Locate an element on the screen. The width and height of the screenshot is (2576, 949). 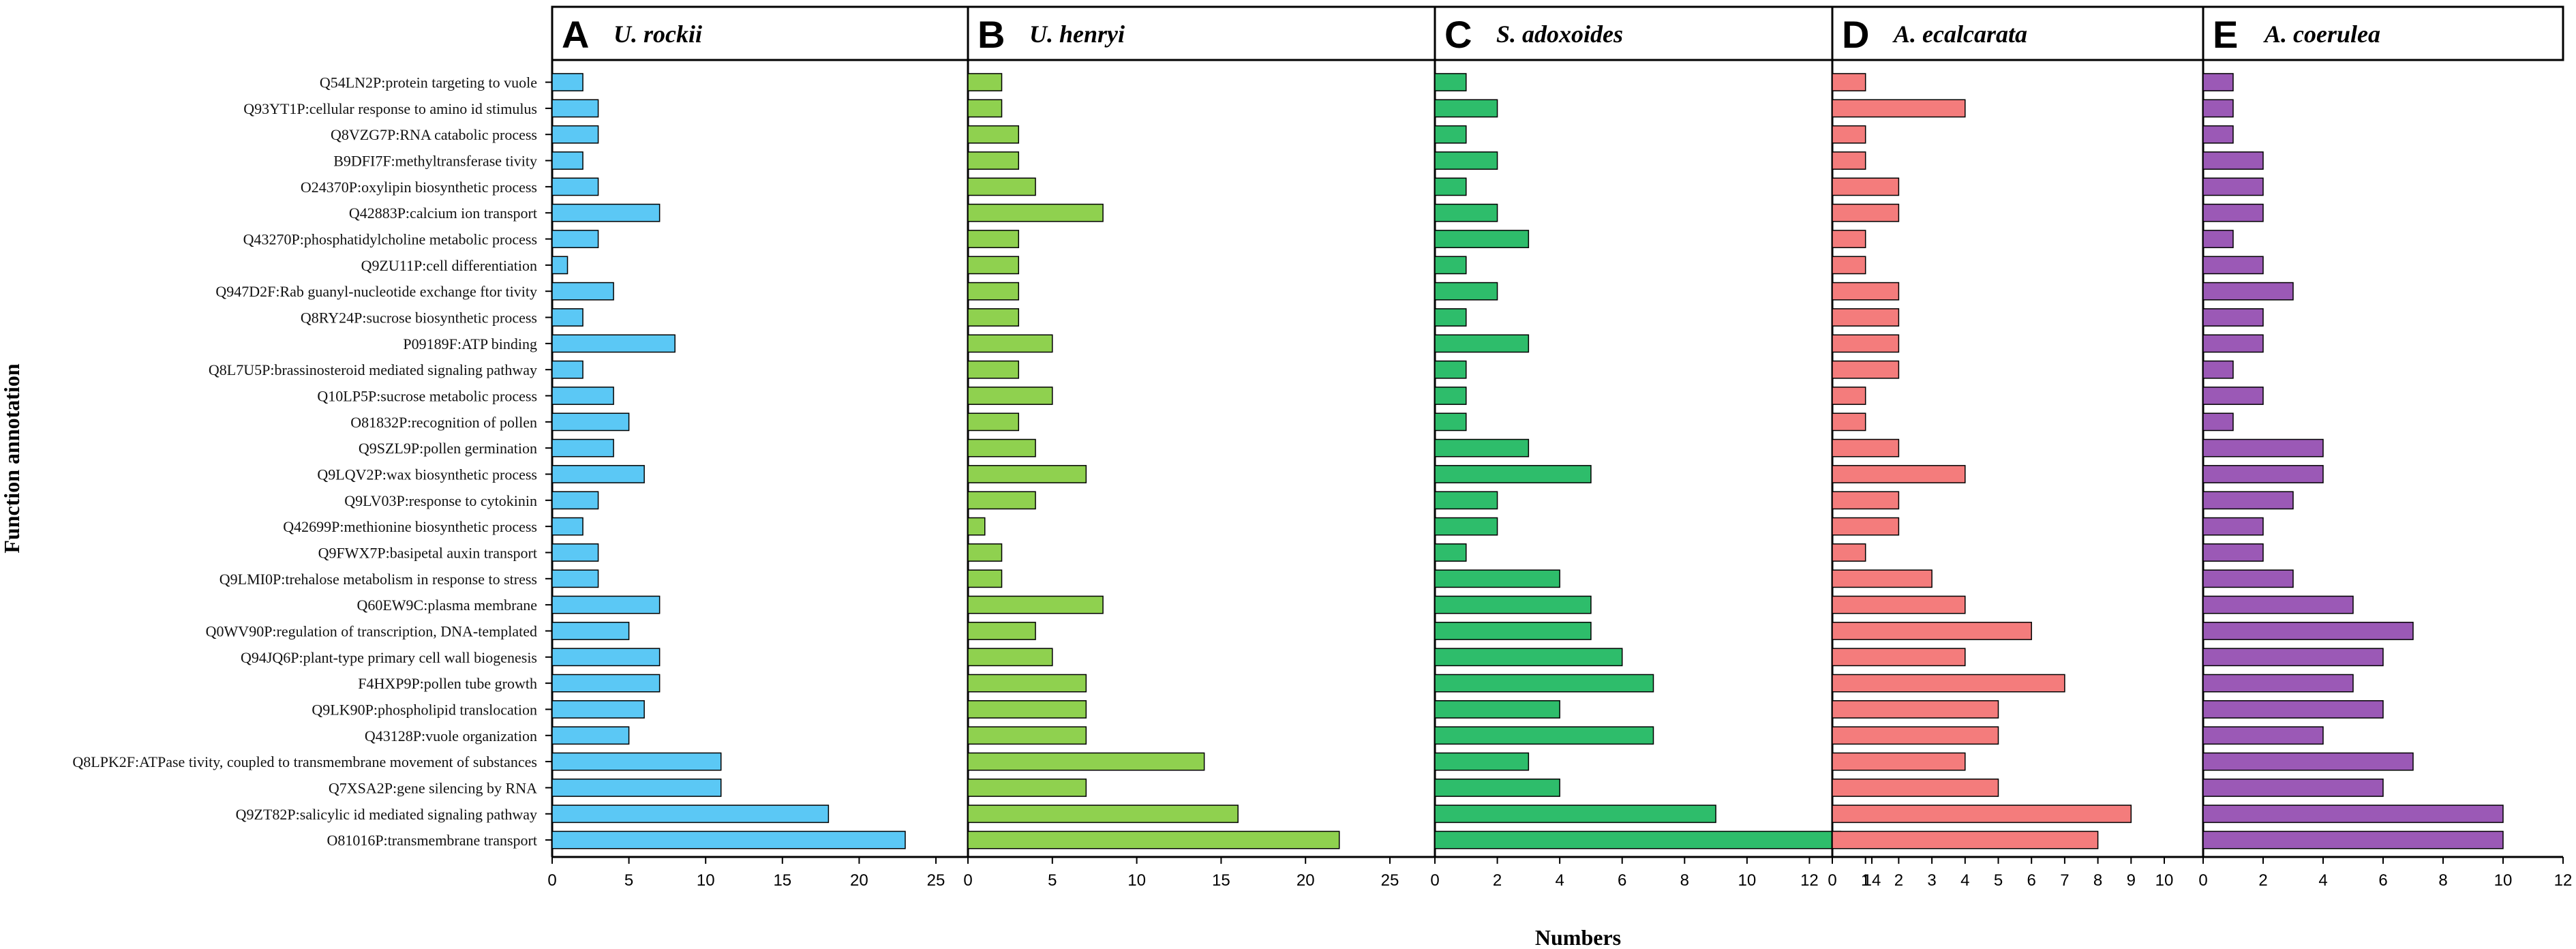
panel-species-title: U. rockii is located at coordinates (658, 34).